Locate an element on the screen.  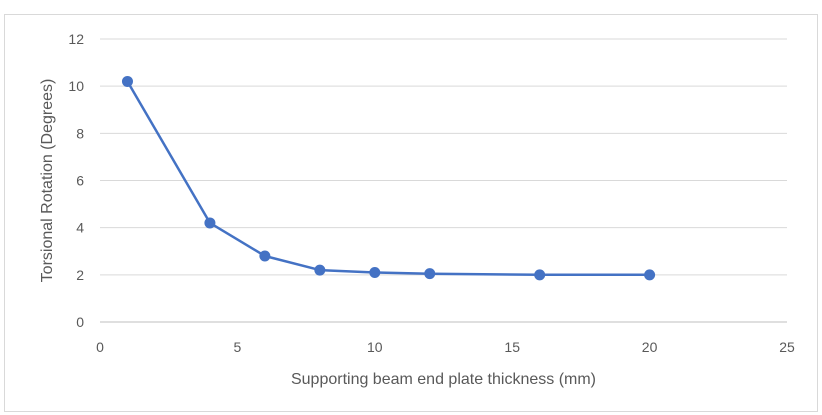
x-axis-title: Supporting beam end plate thickness (mm) is located at coordinates (443, 379).